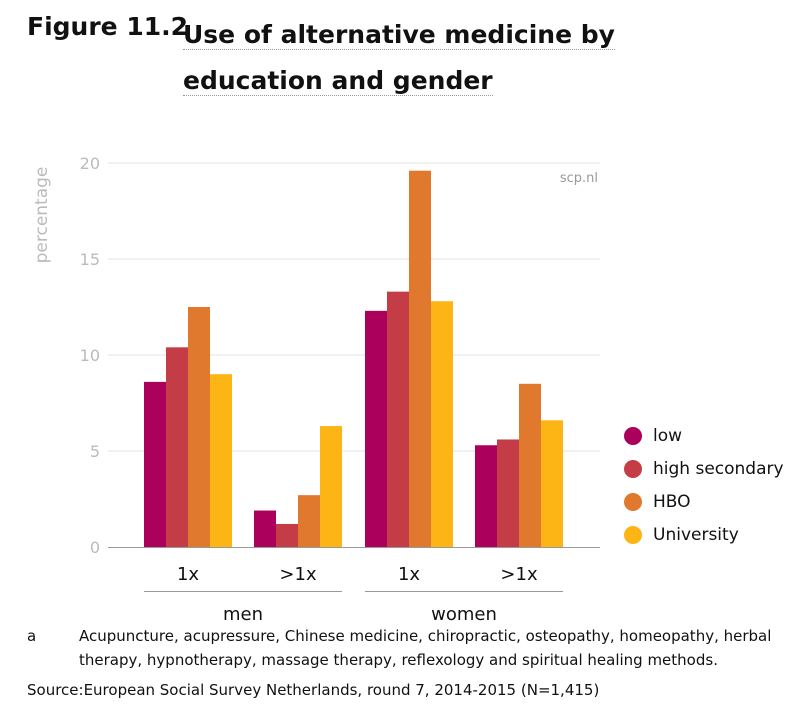  I want to click on legend-item: HBO, so click(657, 502).